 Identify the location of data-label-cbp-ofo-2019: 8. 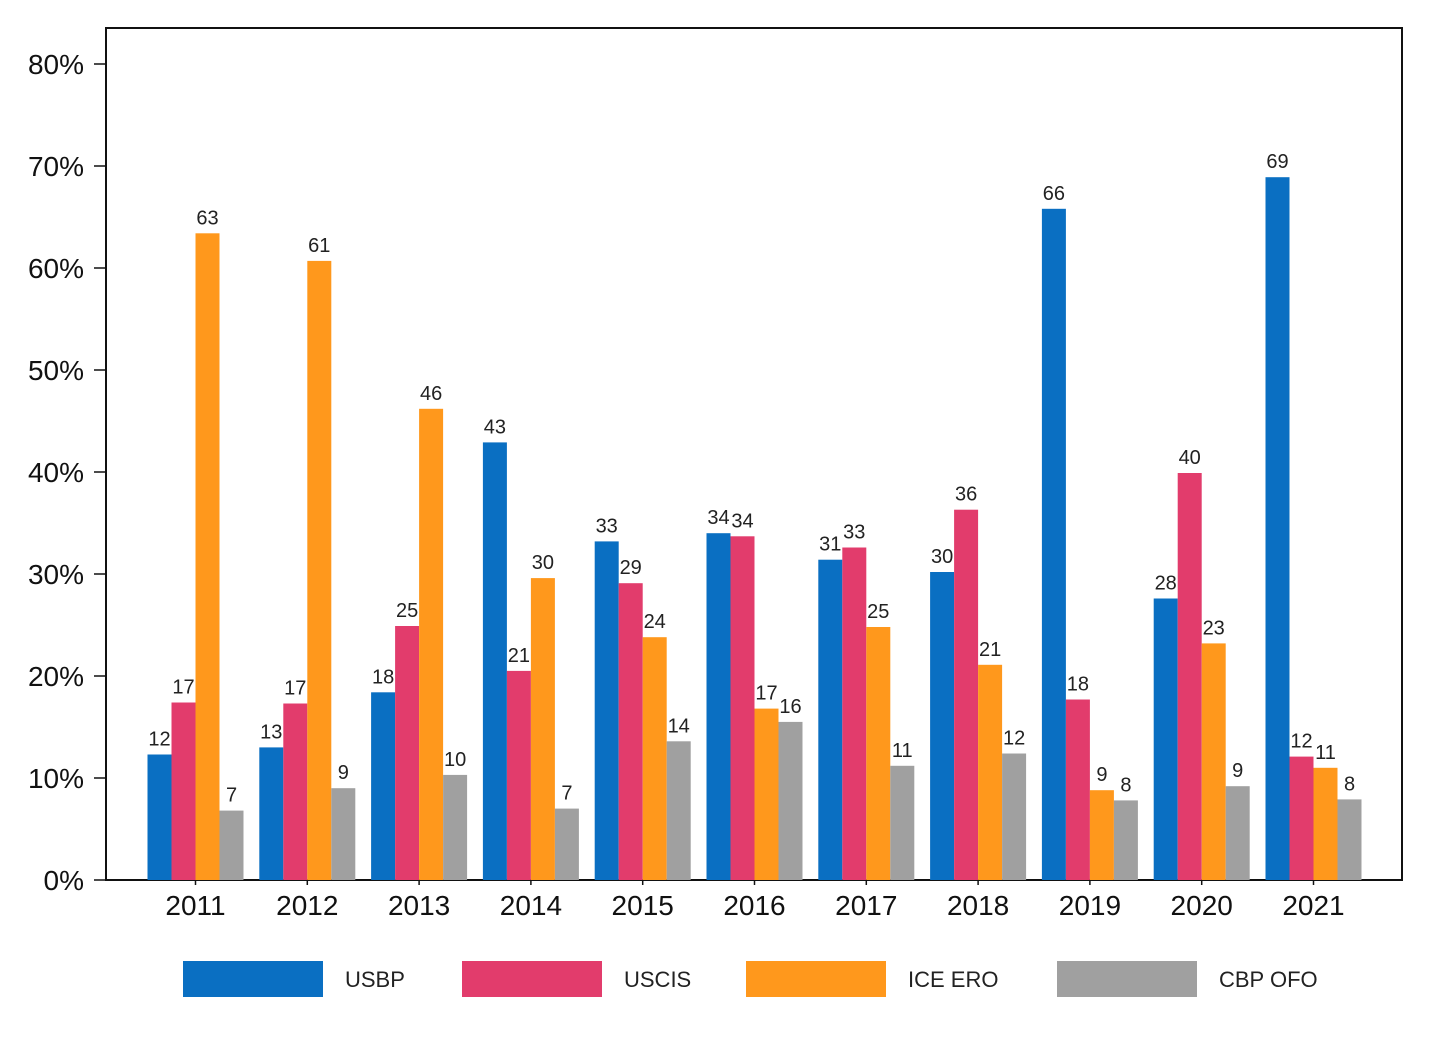
(1125, 785).